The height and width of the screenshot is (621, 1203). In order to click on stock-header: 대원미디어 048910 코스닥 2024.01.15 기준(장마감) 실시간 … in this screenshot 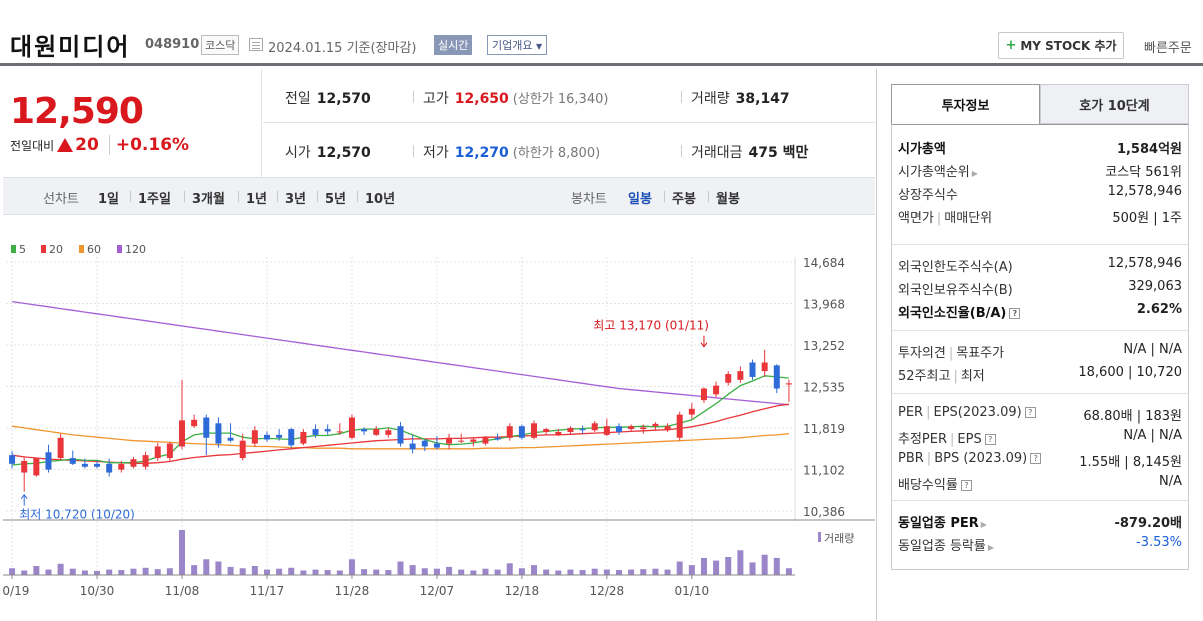, I will do `click(601, 33)`.